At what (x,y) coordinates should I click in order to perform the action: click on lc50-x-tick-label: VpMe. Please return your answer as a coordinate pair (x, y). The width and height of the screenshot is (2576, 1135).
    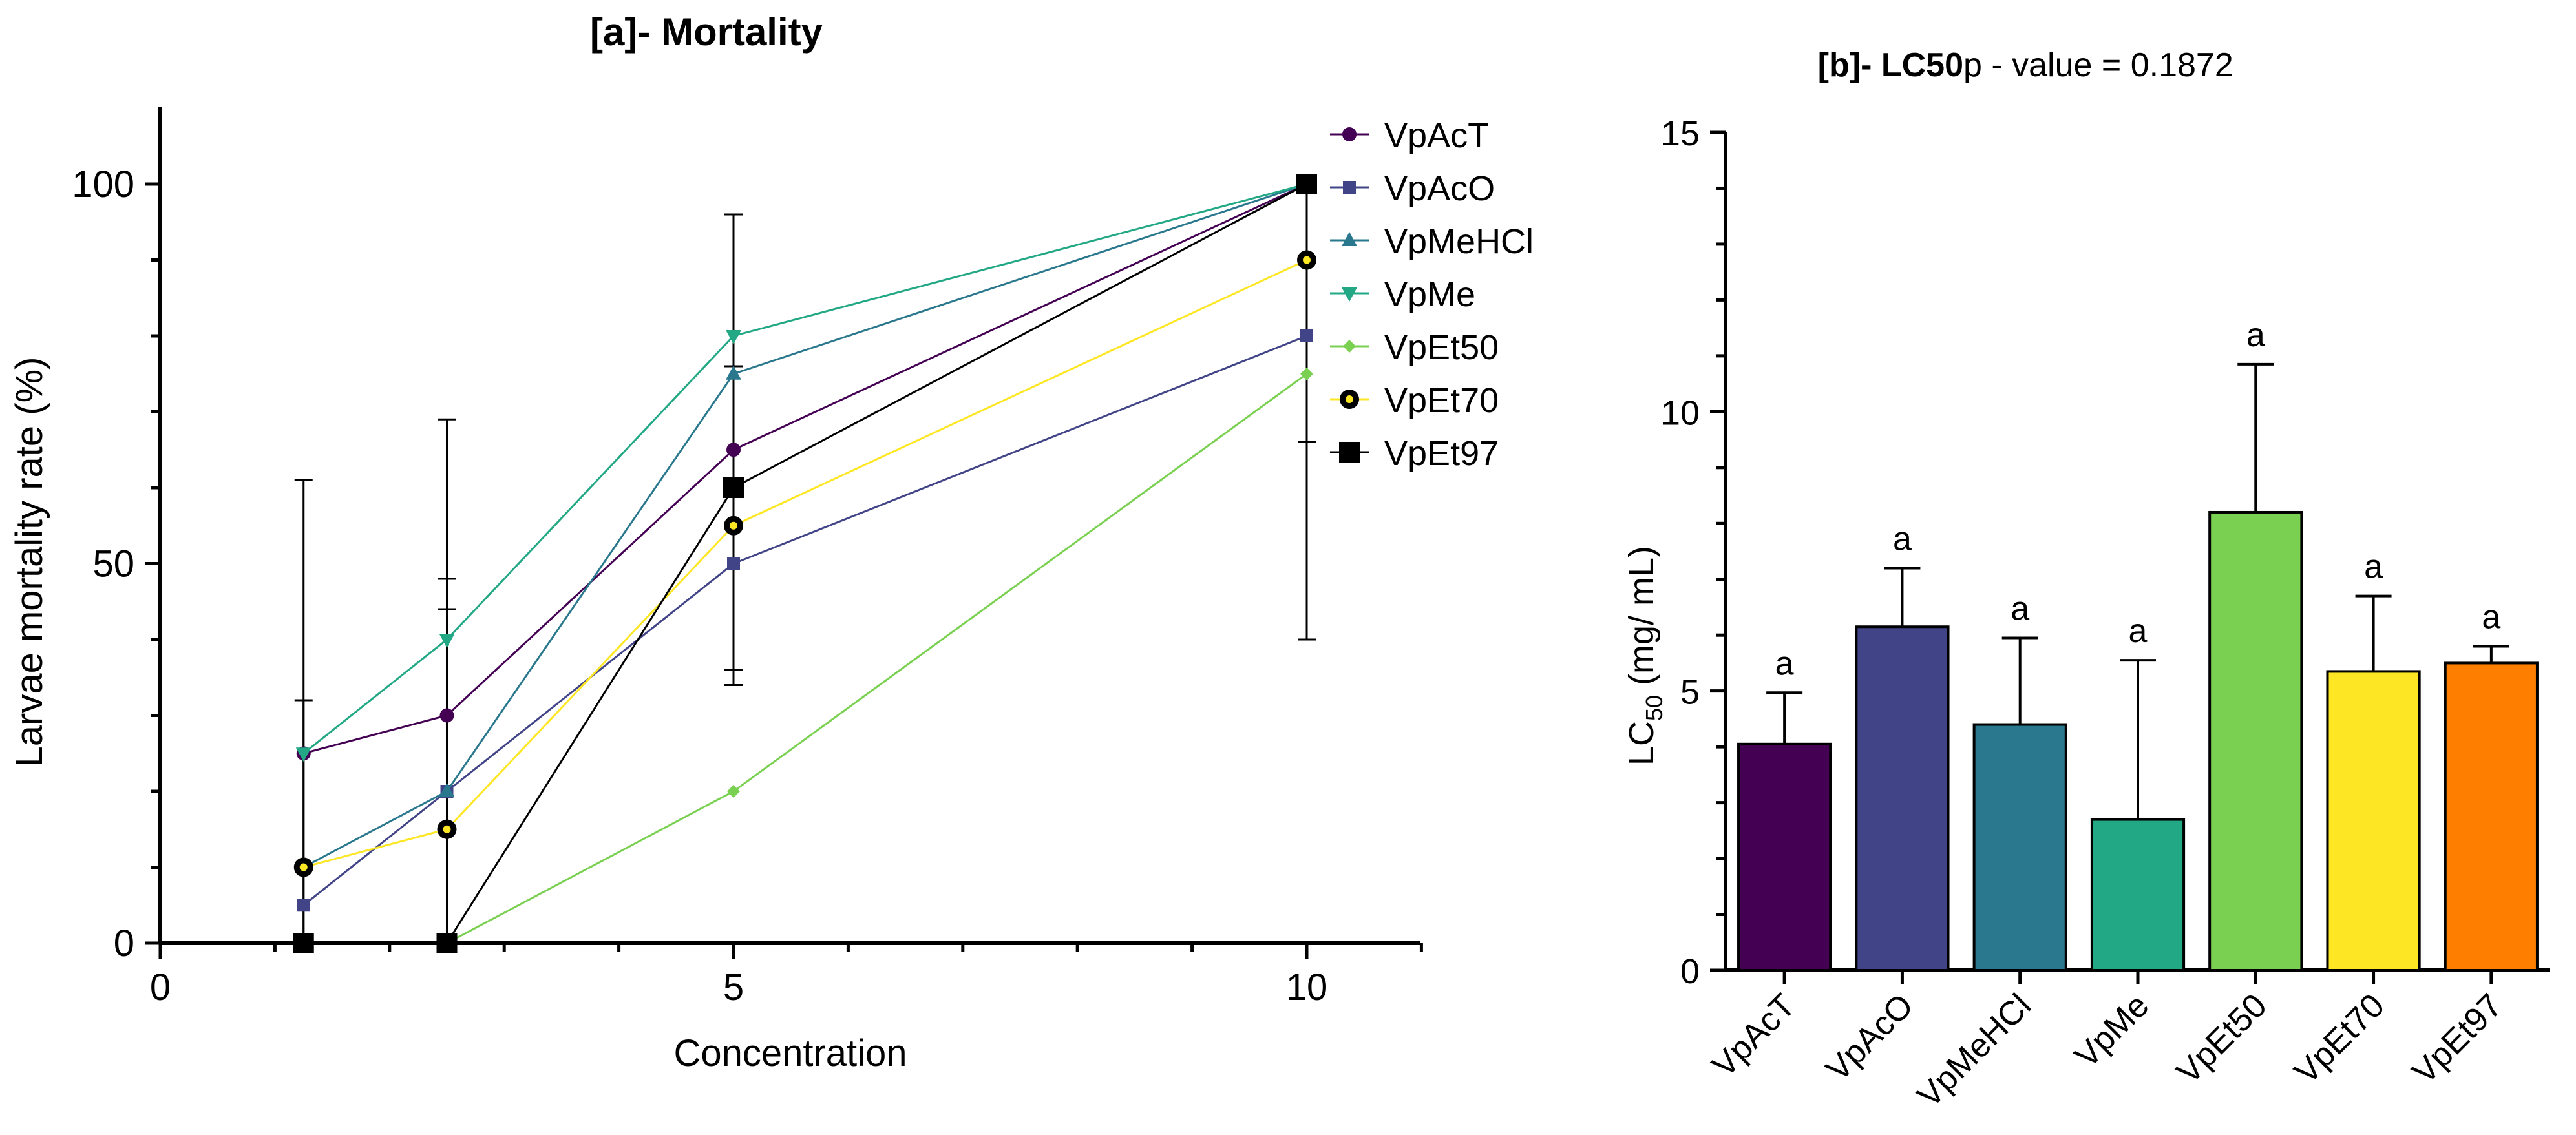
    Looking at the image, I should click on (2111, 1030).